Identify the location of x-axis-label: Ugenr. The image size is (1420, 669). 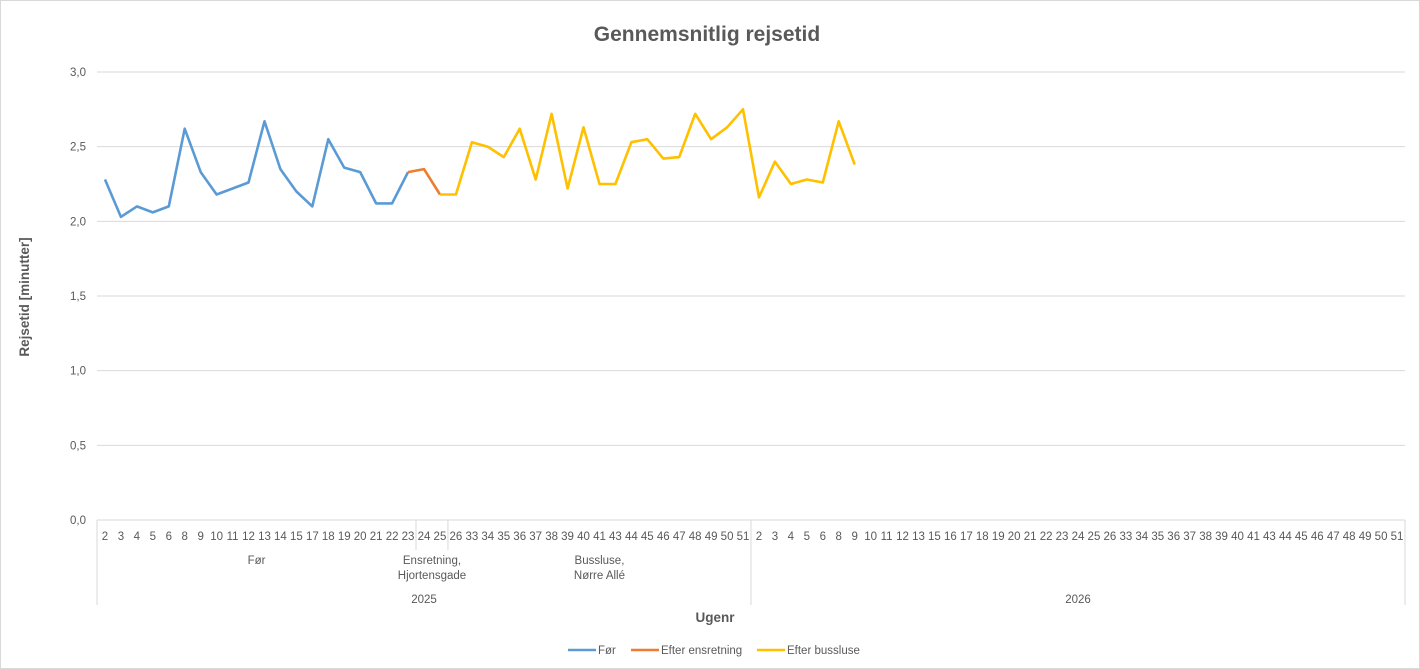
(715, 617).